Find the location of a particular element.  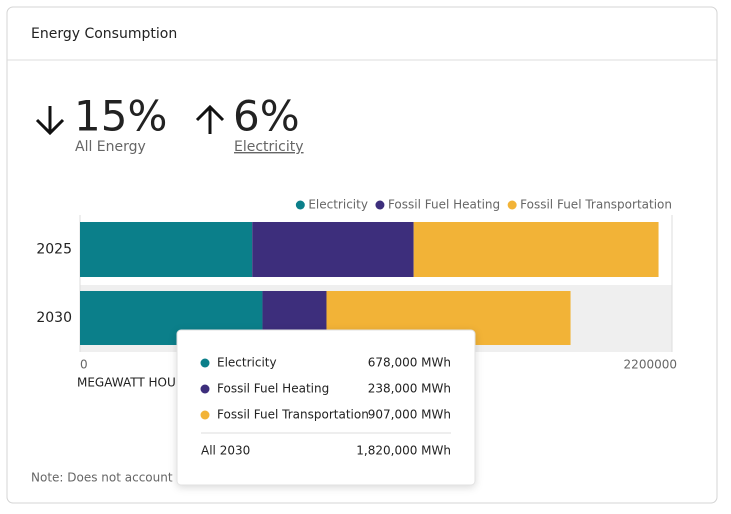

tooltip-name: Electricity is located at coordinates (247, 363).